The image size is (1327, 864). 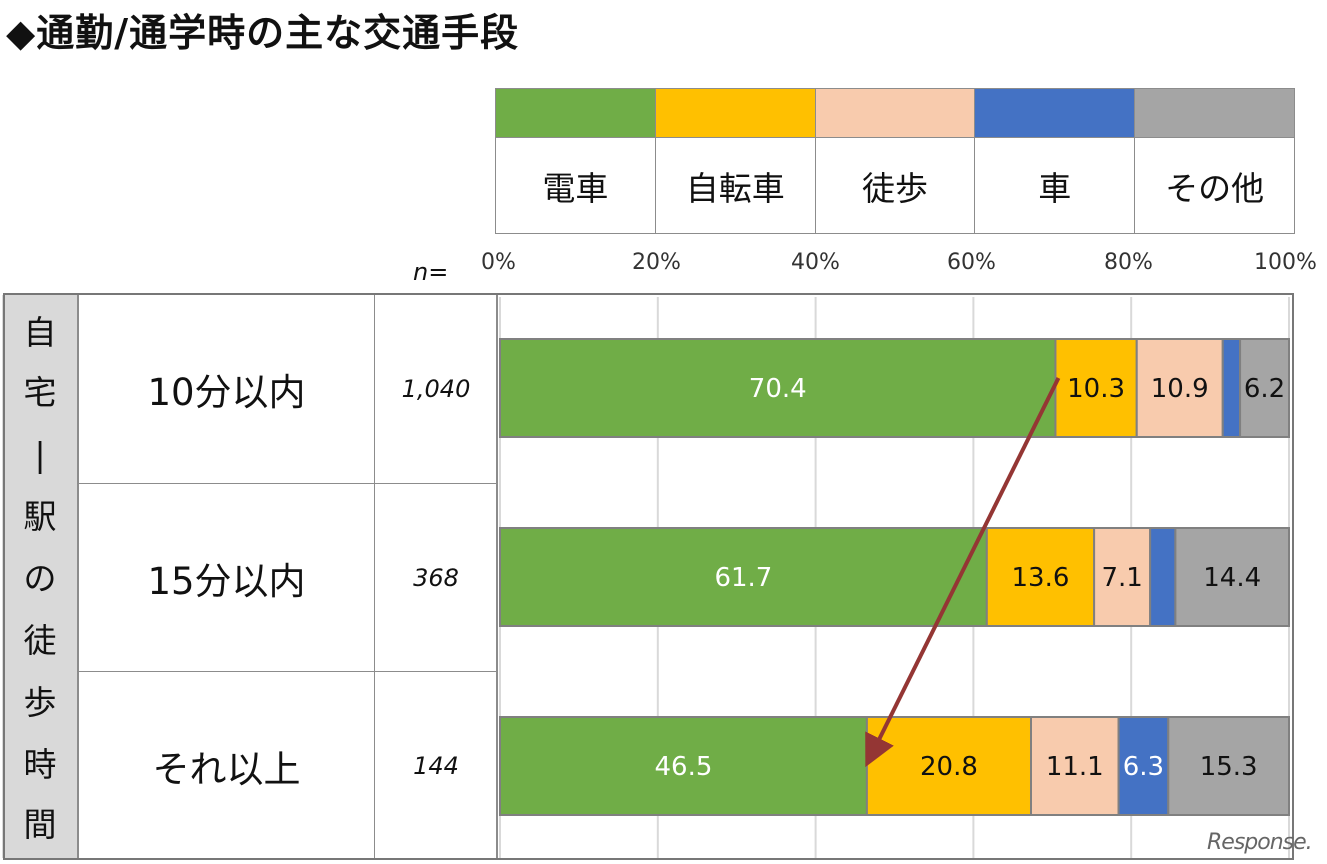 I want to click on data-label: 13.6, so click(x=1041, y=578).